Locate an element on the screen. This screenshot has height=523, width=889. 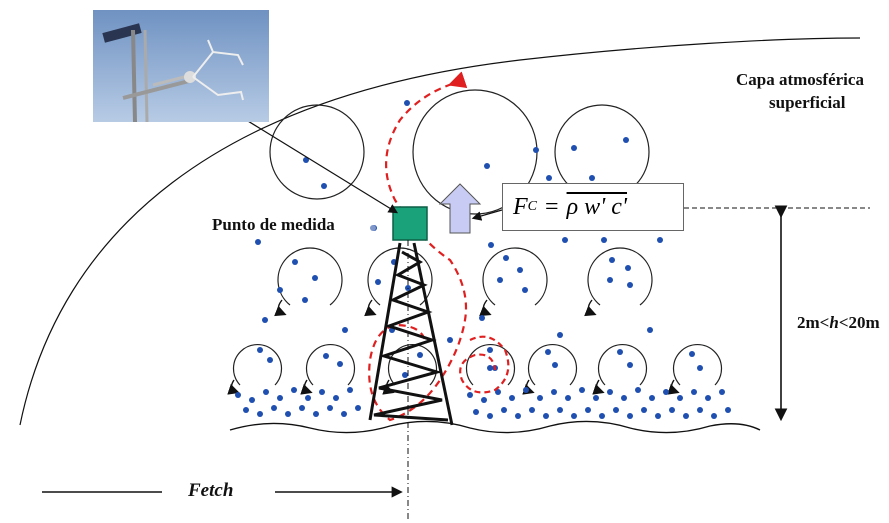
ground-surface is located at coordinates (495, 427).